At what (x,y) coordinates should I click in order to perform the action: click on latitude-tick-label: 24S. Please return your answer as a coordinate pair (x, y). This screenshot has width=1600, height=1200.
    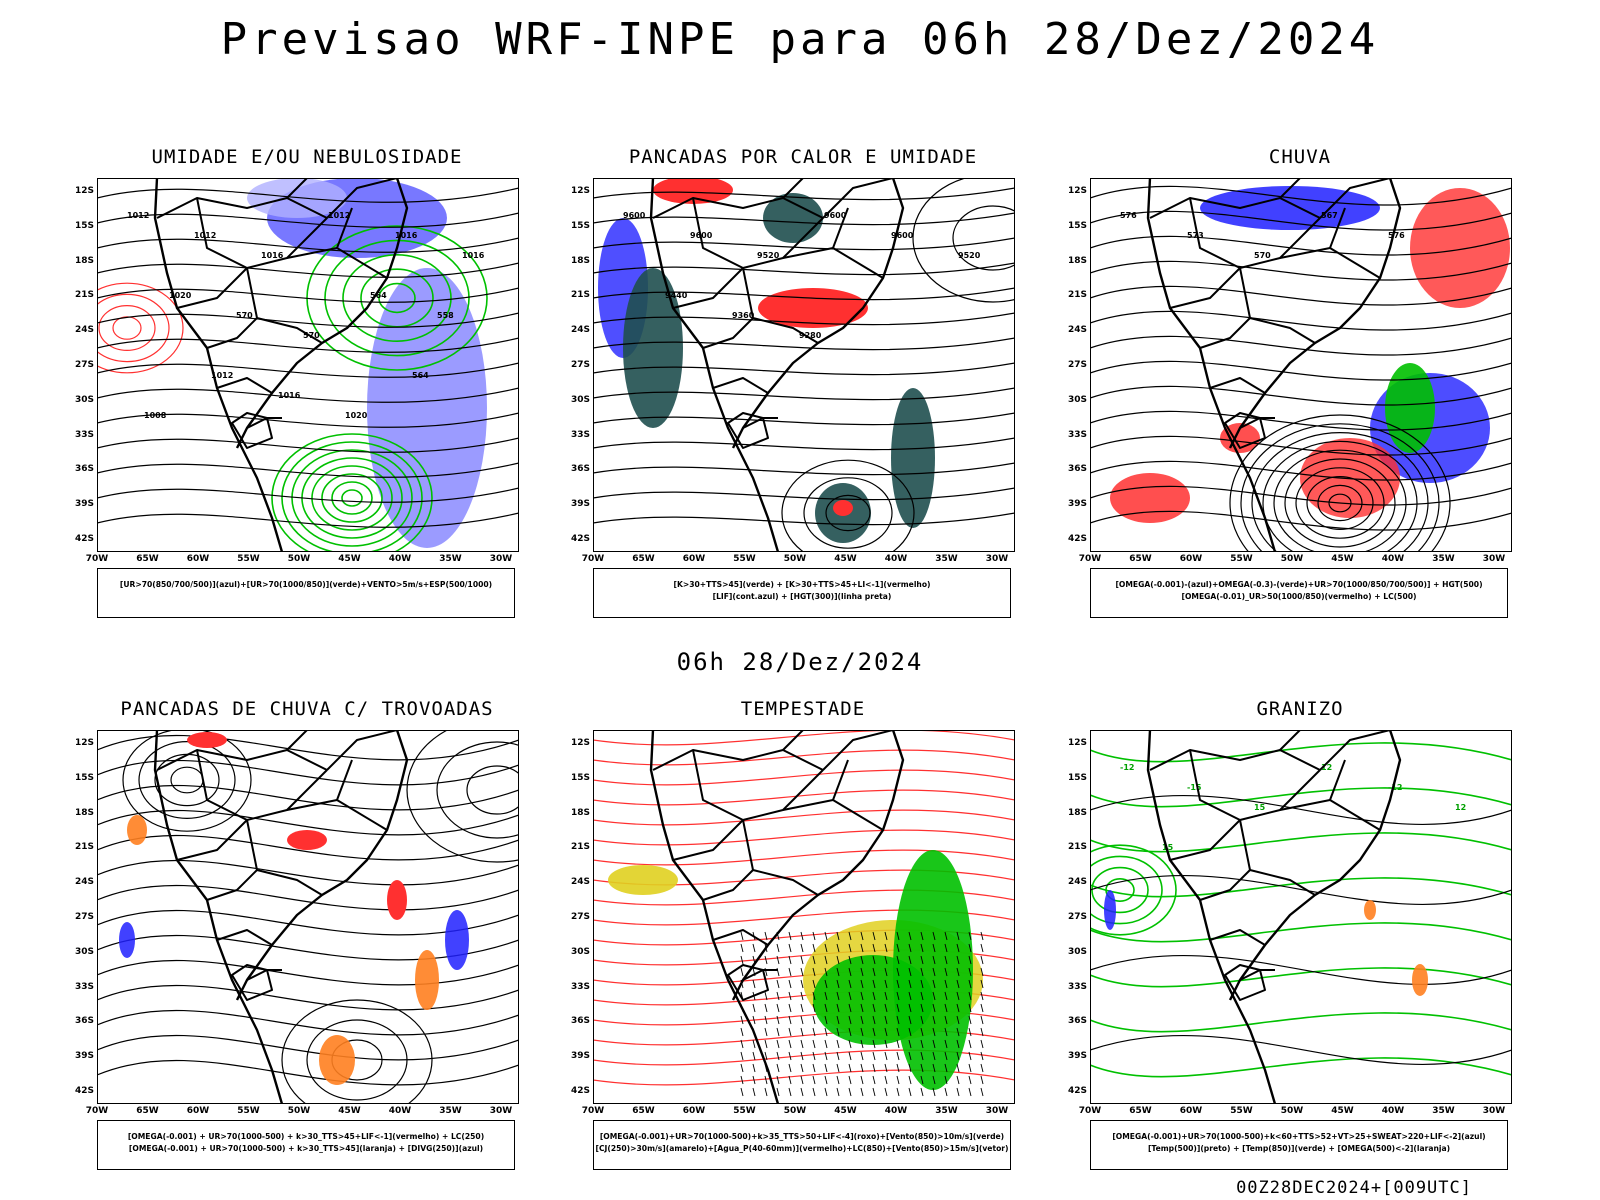
    Looking at the image, I should click on (580, 330).